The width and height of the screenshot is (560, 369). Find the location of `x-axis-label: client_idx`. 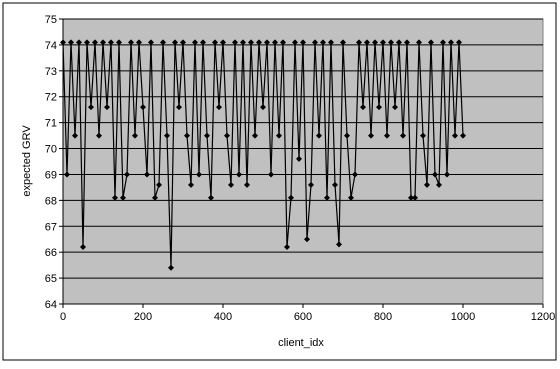

x-axis-label: client_idx is located at coordinates (301, 343).